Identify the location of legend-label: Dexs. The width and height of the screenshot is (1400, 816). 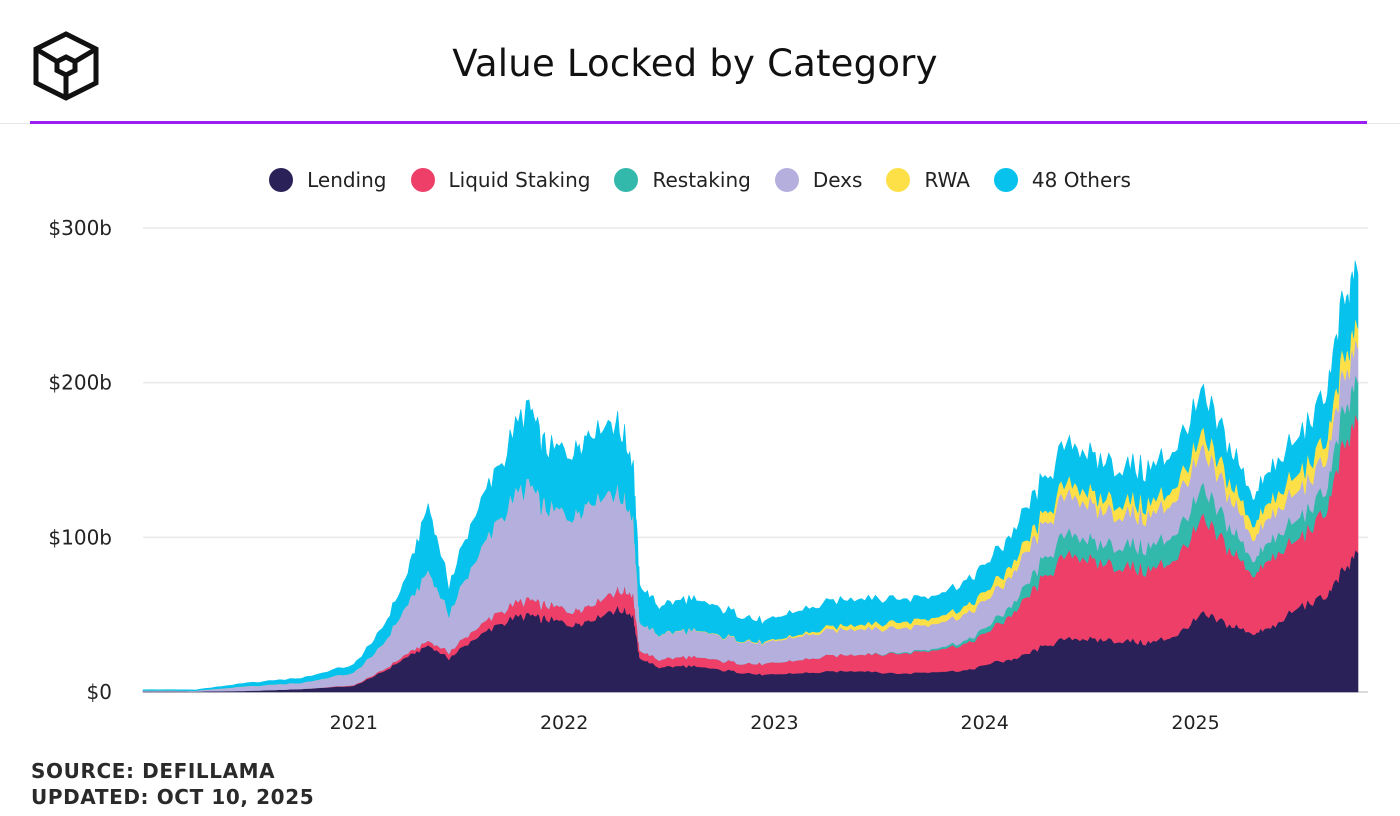
(837, 180).